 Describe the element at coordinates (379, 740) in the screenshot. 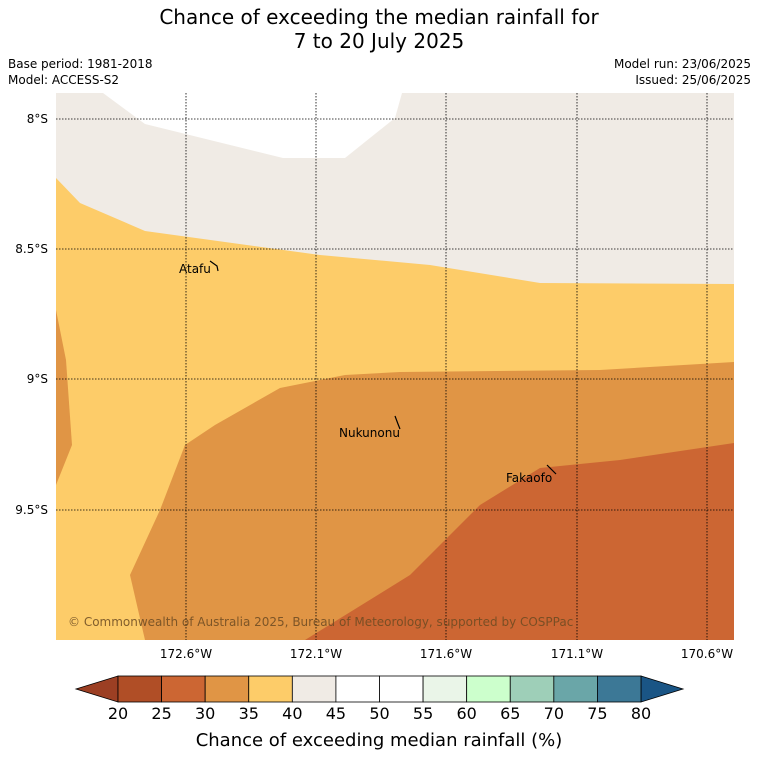

I see `colorbar-title: Chance of exceeding median rainfall (%)` at that location.